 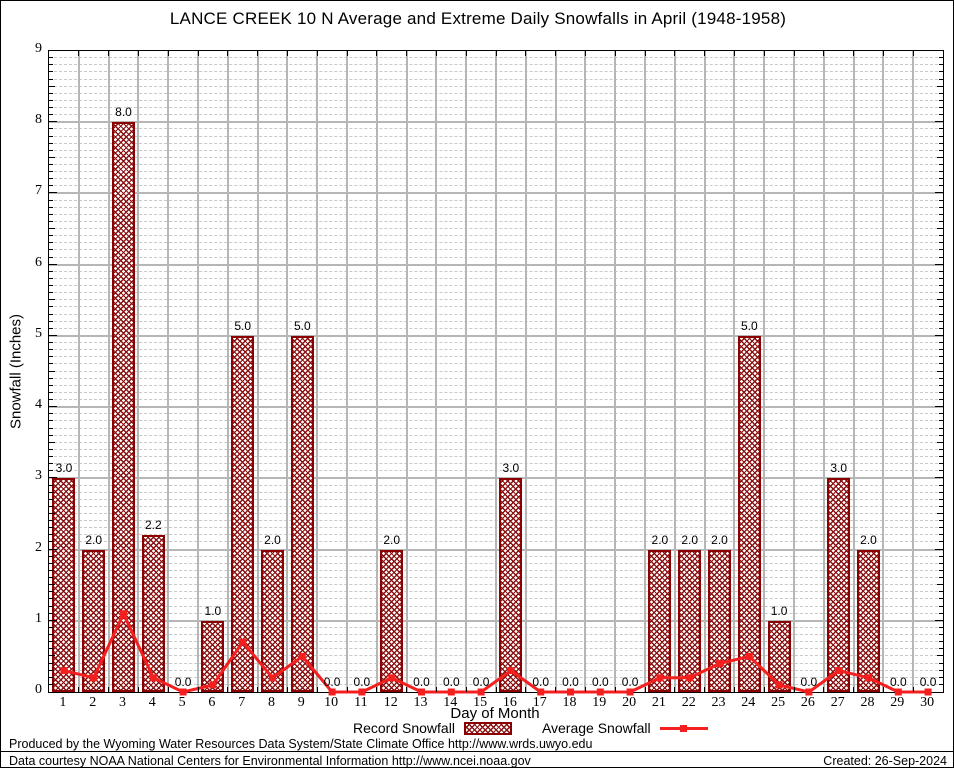 What do you see at coordinates (38, 191) in the screenshot?
I see `y-tick-label: 7` at bounding box center [38, 191].